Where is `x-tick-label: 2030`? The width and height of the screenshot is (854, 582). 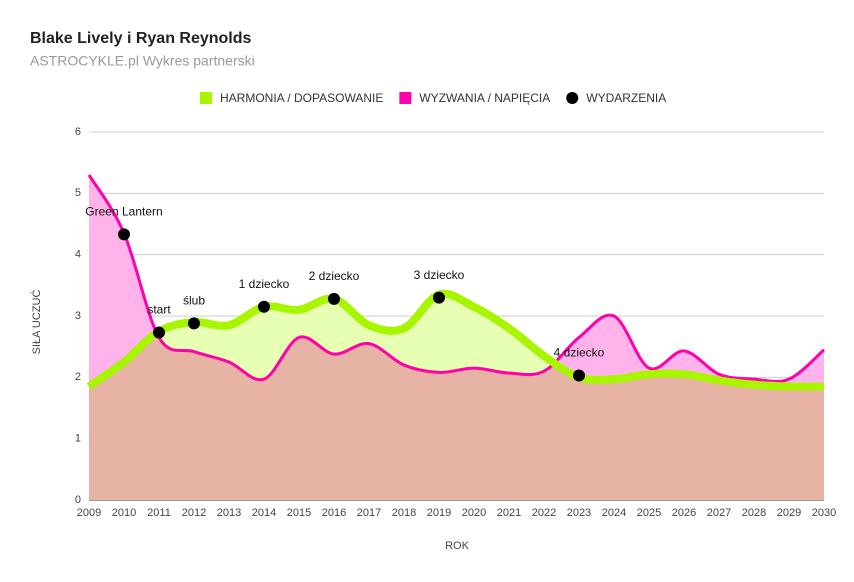 x-tick-label: 2030 is located at coordinates (824, 513).